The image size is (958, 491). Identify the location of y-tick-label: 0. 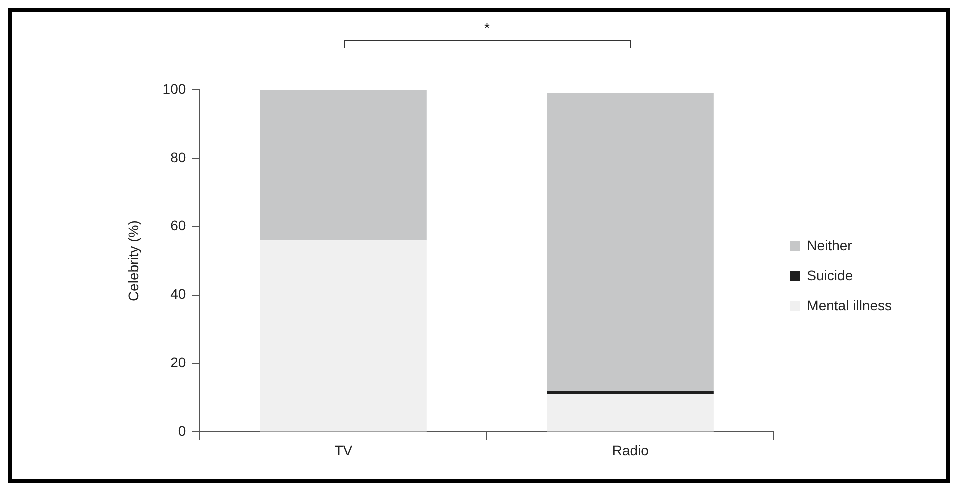
(182, 431).